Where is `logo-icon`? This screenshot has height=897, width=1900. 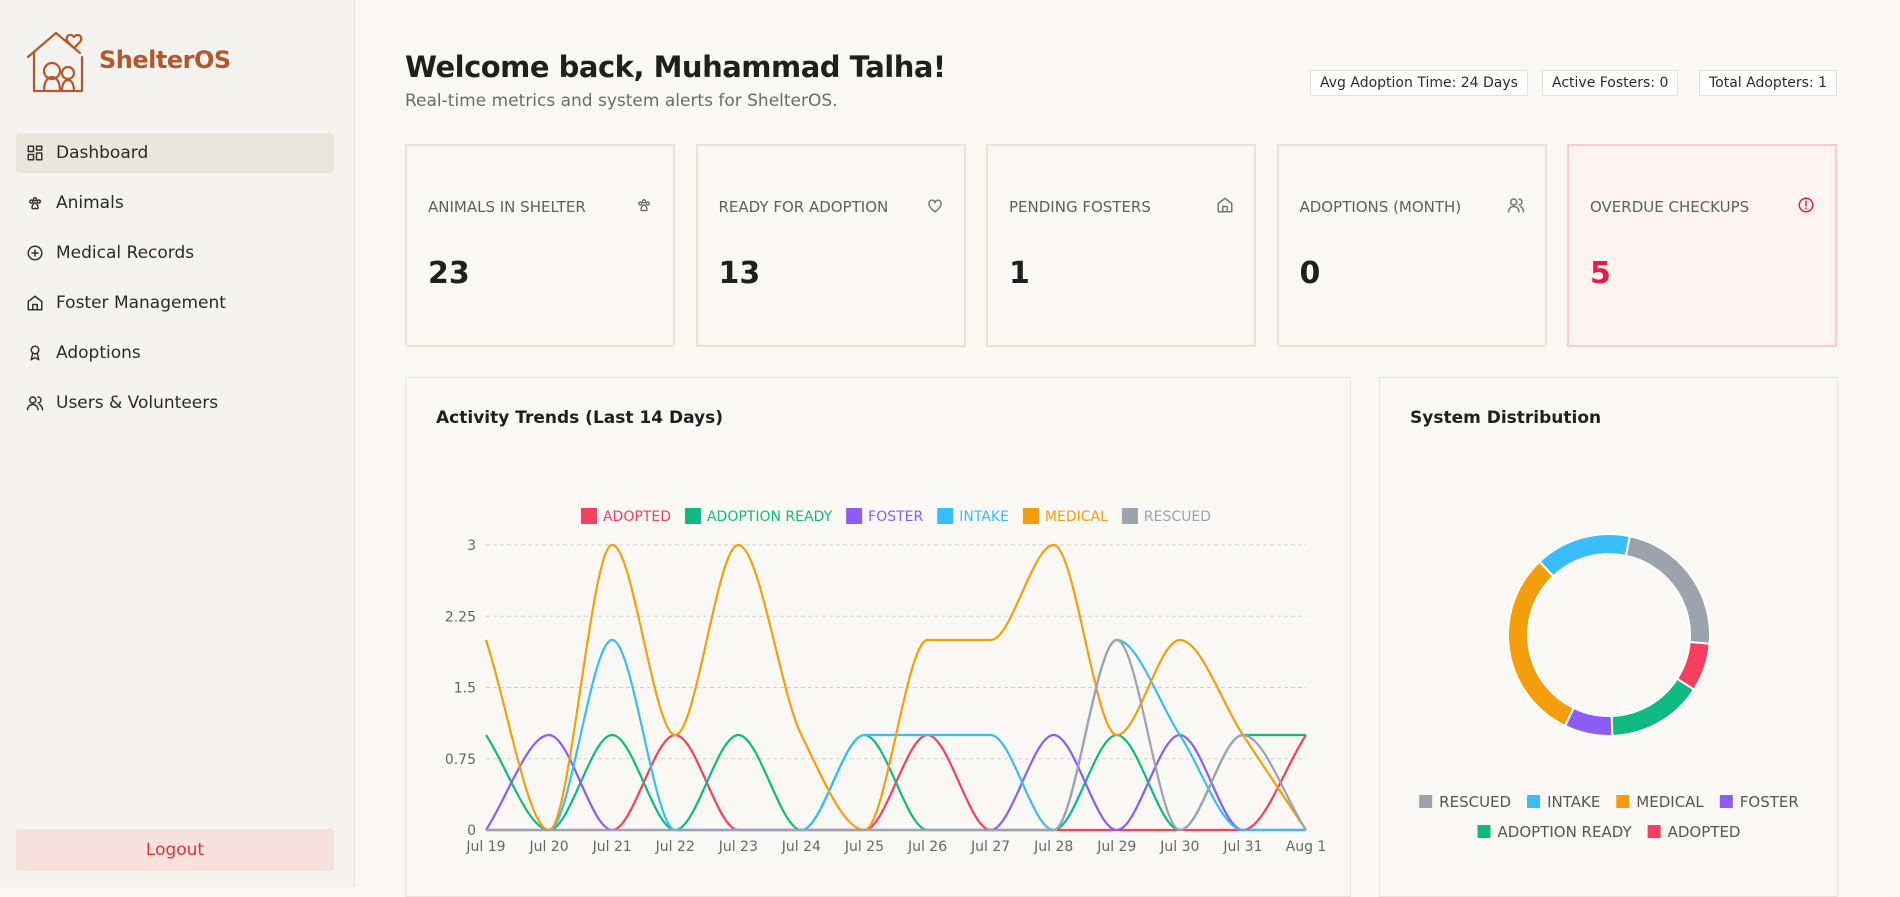
logo-icon is located at coordinates (55, 62).